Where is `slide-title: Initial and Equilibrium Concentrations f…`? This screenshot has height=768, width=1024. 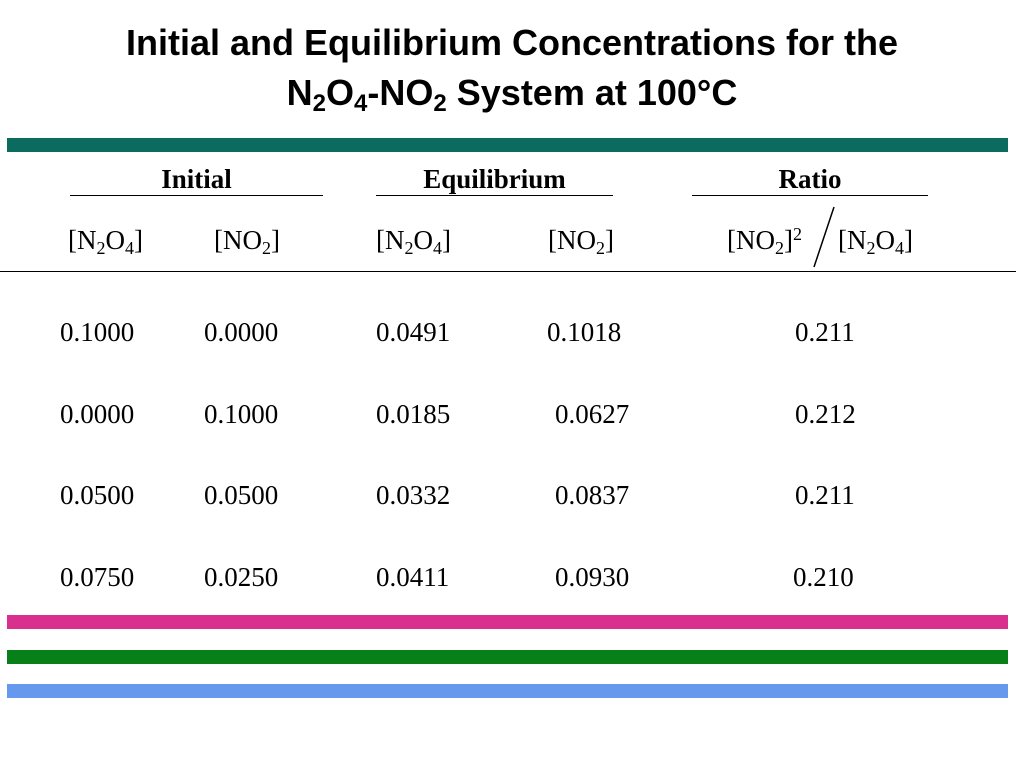 slide-title: Initial and Equilibrium Concentrations f… is located at coordinates (512, 68).